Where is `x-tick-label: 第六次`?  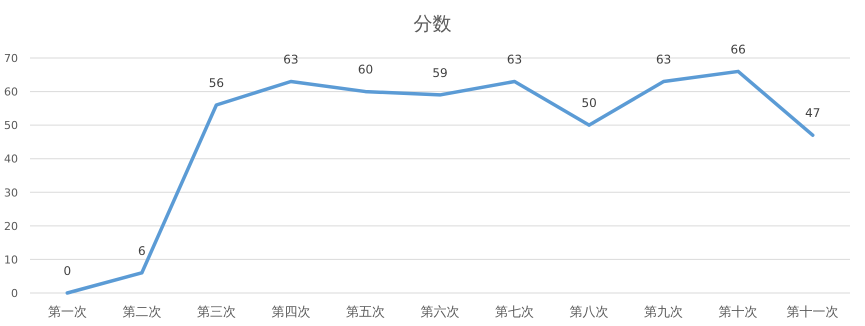 x-tick-label: 第六次 is located at coordinates (440, 312).